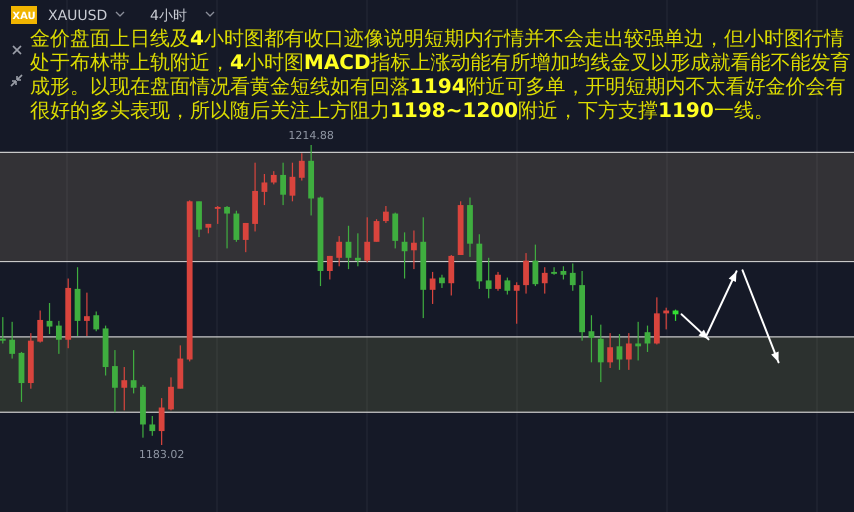  Describe the element at coordinates (24, 16) in the screenshot. I see `text: XAU` at that location.